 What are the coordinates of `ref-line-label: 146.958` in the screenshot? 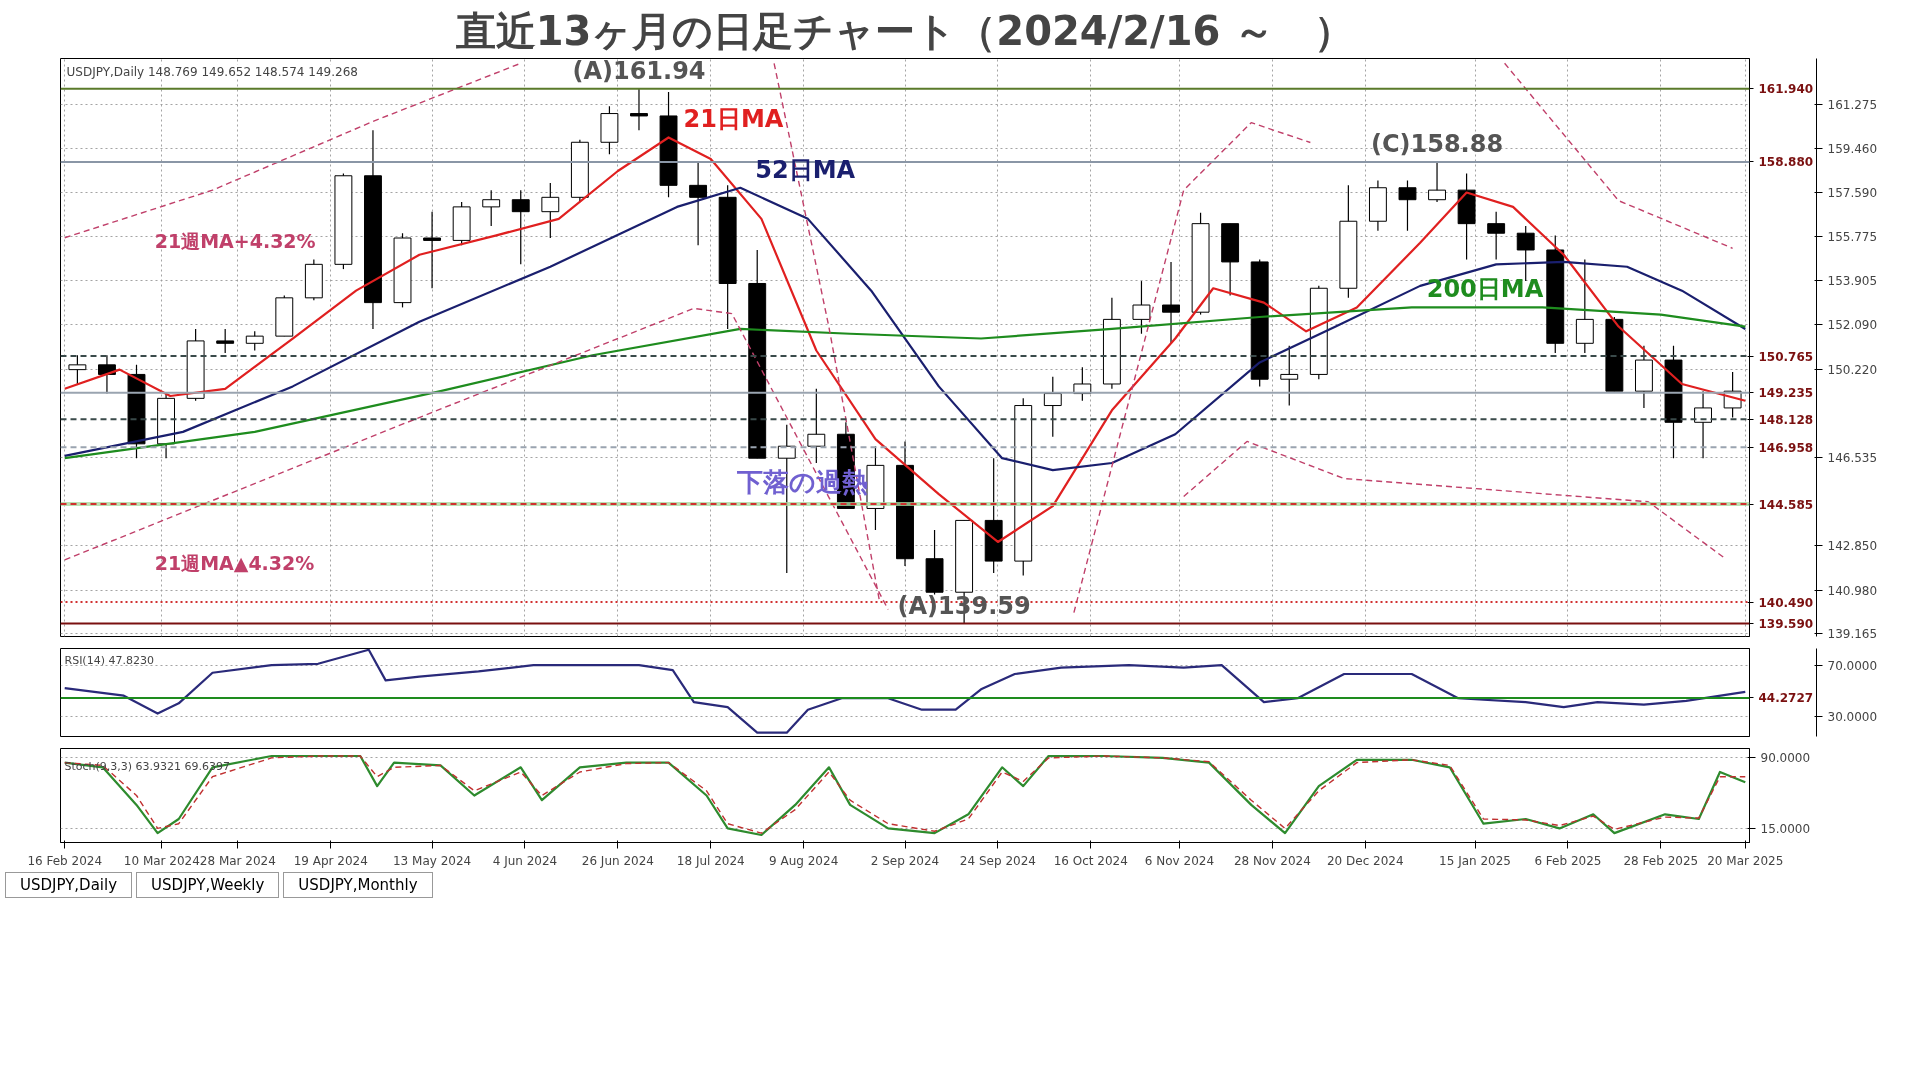 It's located at (1786, 447).